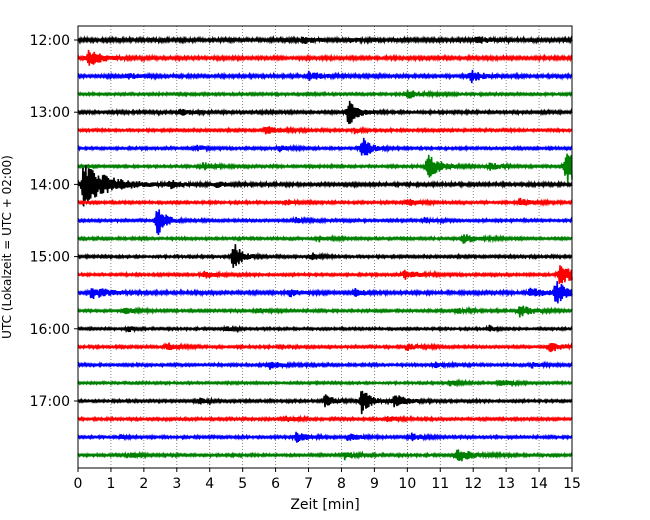 The image size is (650, 520). Describe the element at coordinates (407, 484) in the screenshot. I see `x-tick-label: 10` at that location.